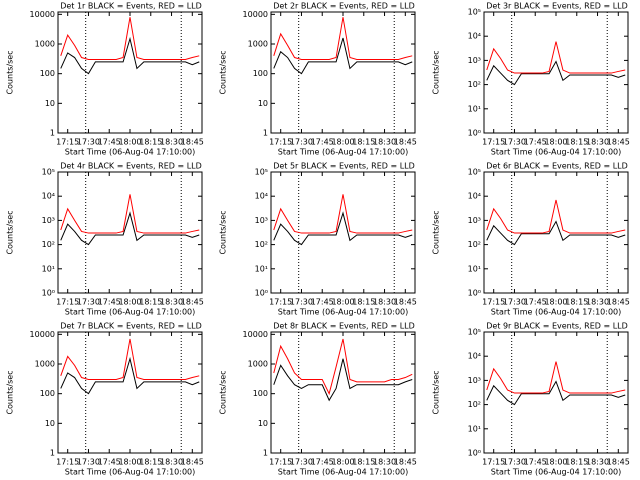 This screenshot has height=480, width=640. Describe the element at coordinates (131, 326) in the screenshot. I see `chart-title: Det 7r BLACK = Events, RED = LLD` at that location.